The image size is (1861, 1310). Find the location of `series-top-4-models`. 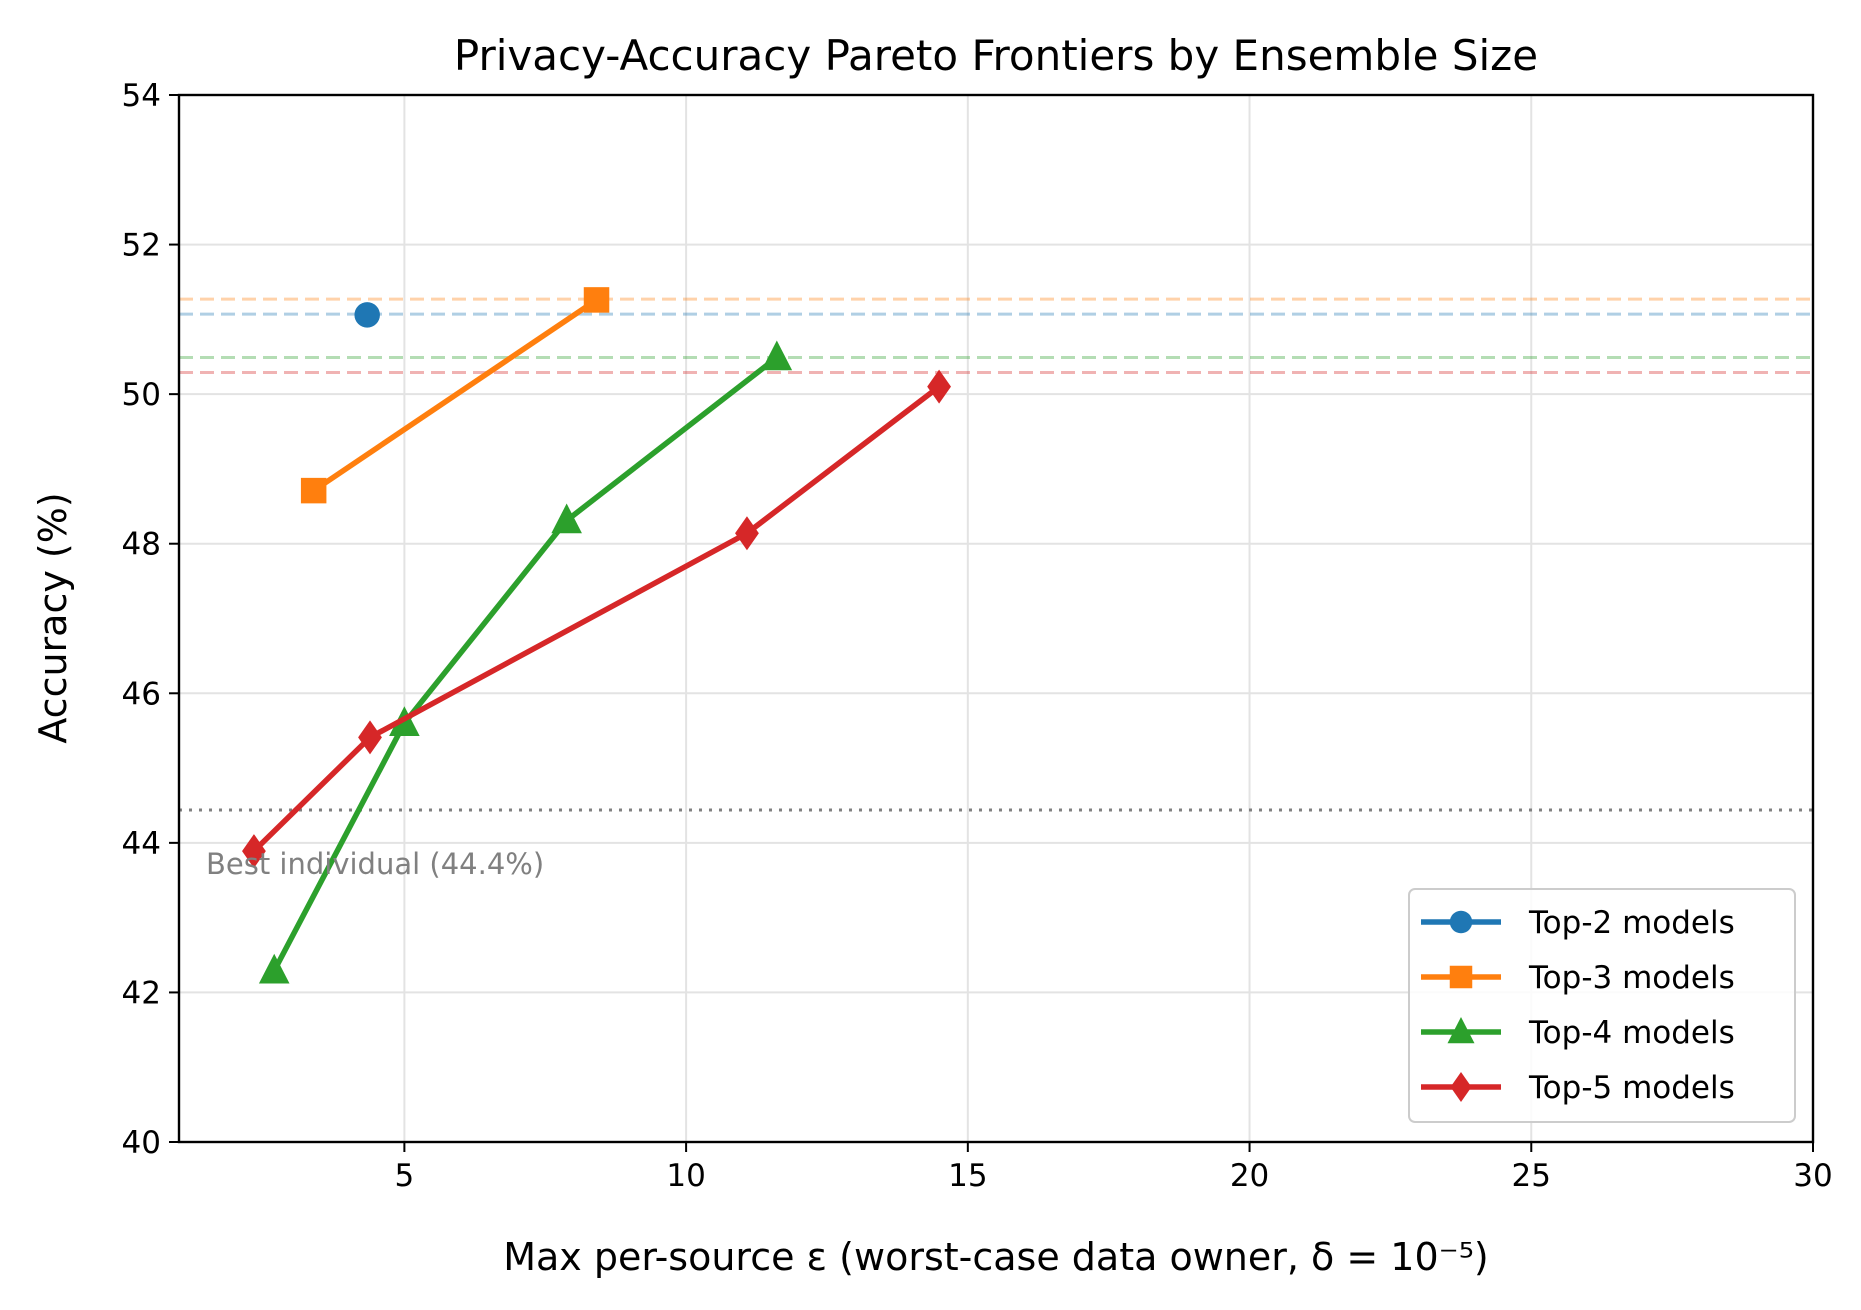

series-top-4-models is located at coordinates (525, 662).